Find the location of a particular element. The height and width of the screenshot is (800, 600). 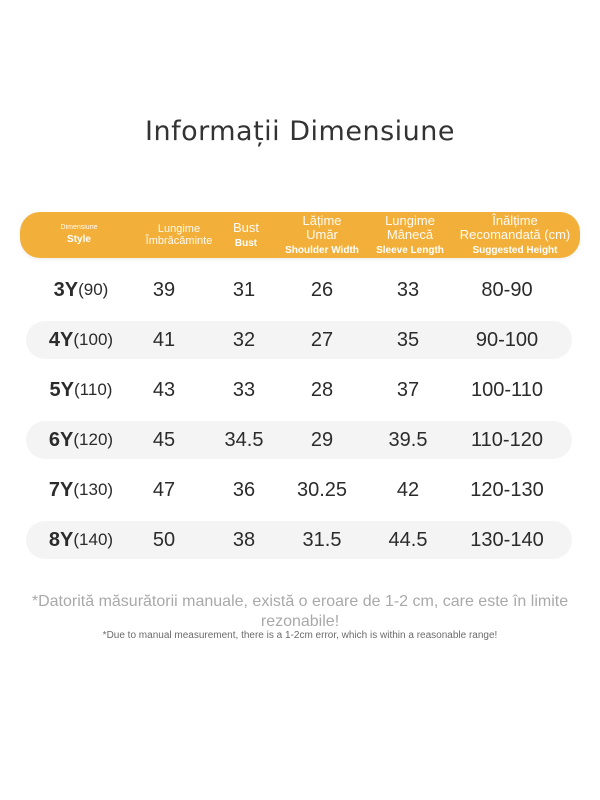

header-shoulder-en: Shoulder Width is located at coordinates (322, 250).